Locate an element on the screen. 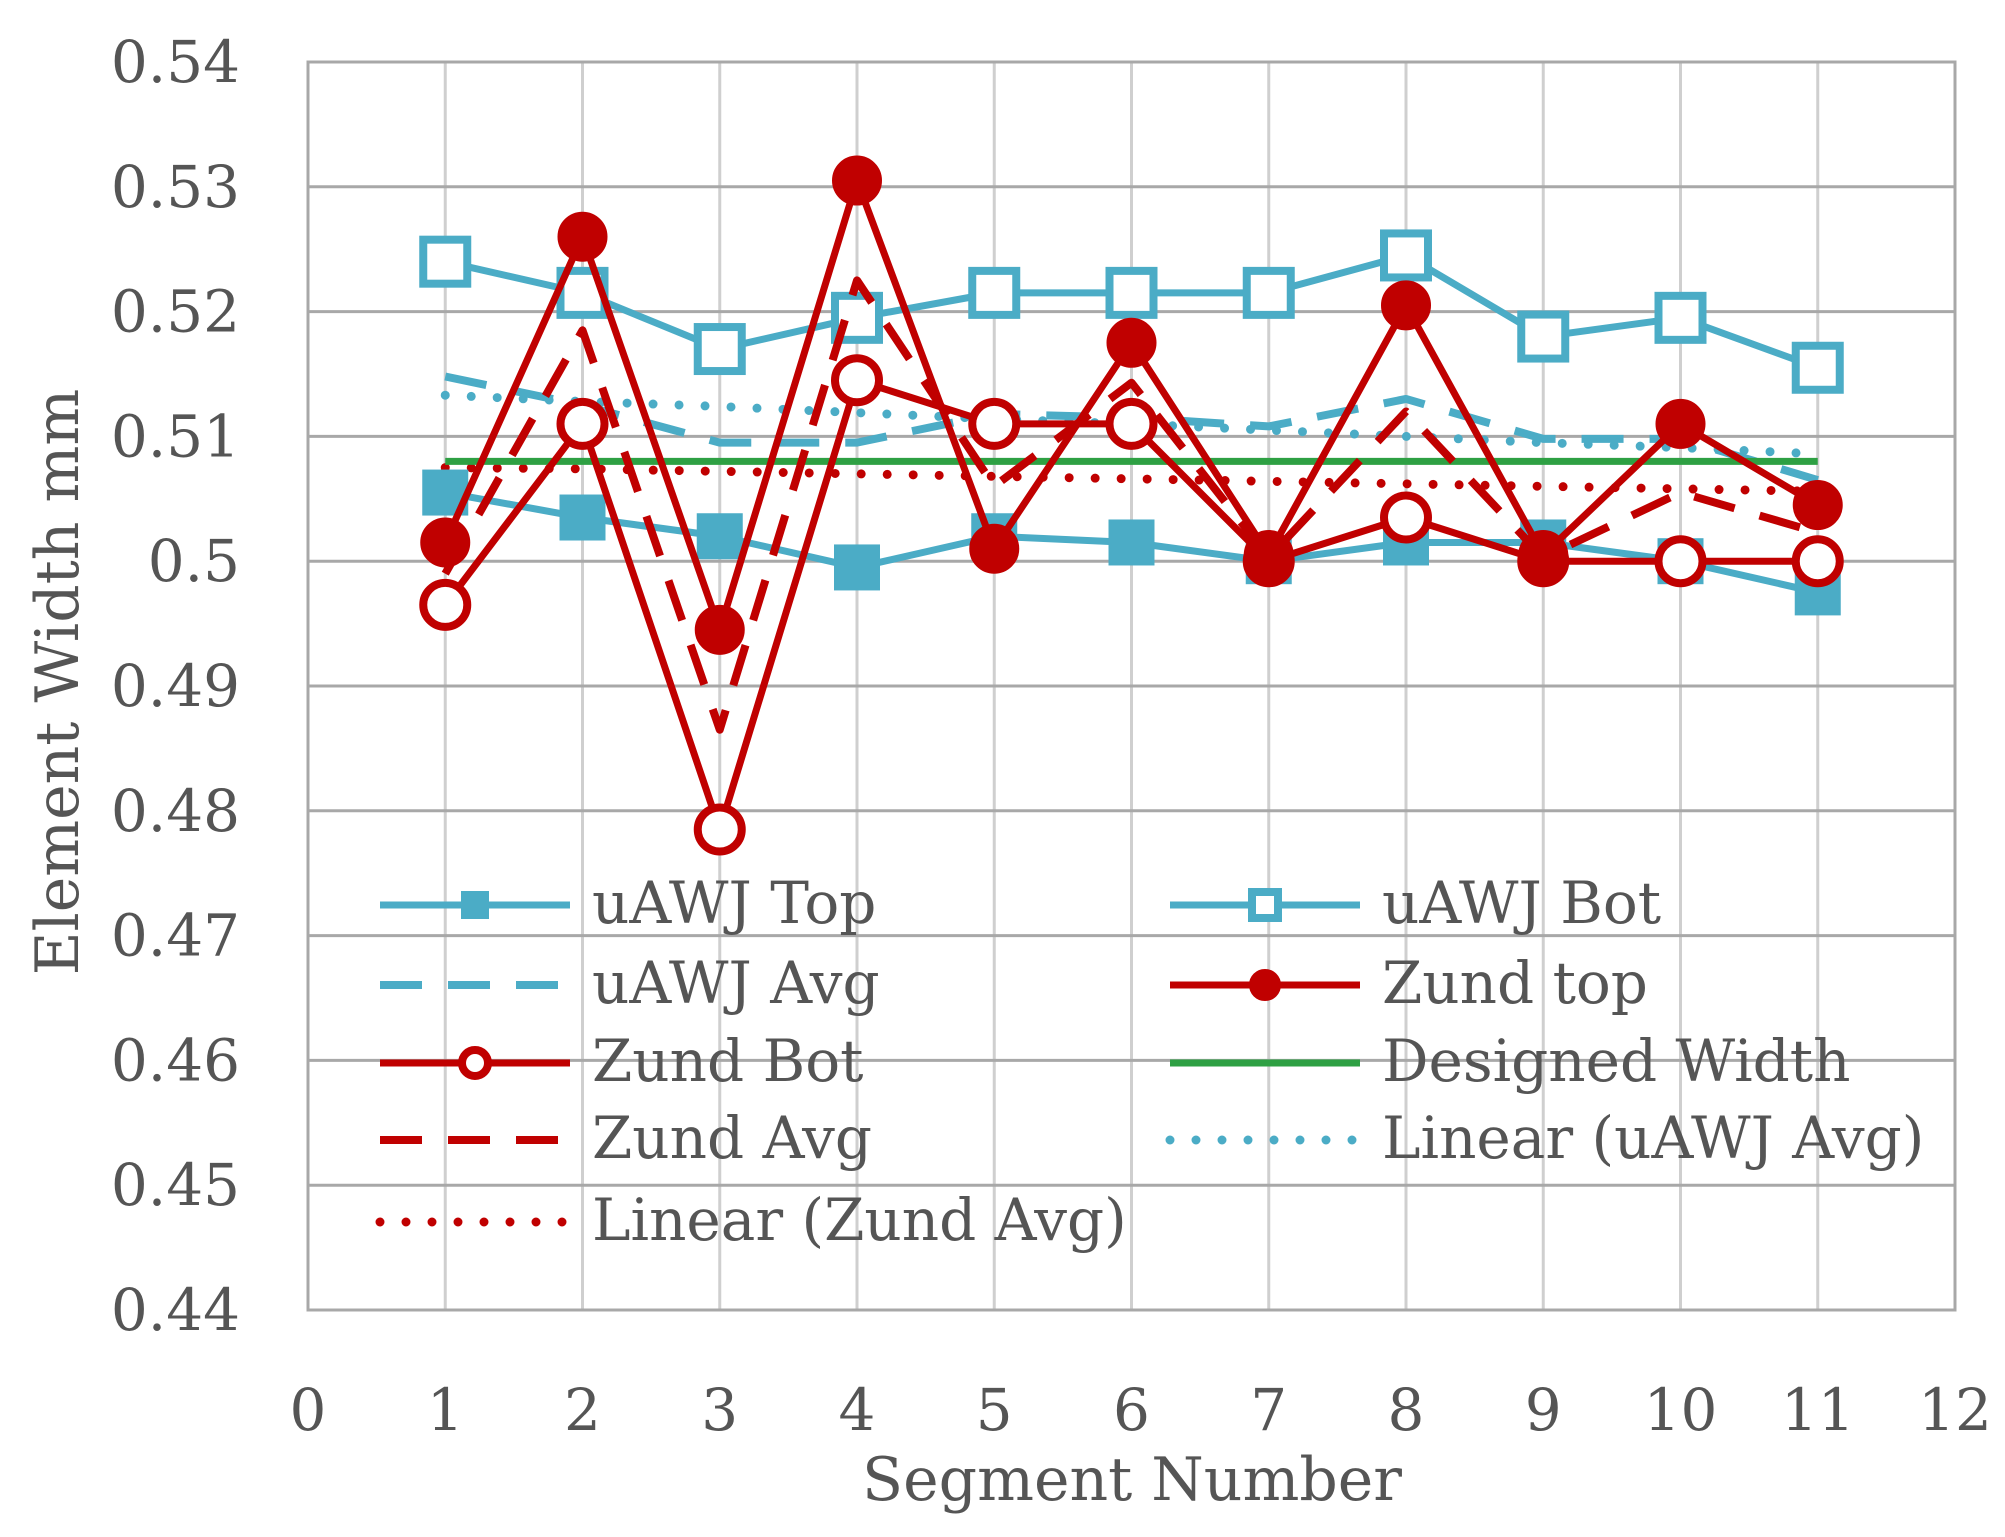  x-axis-ticks: 0 1 2 3 4 5 6 7 8 9 10 11 12 is located at coordinates (1141, 1410).